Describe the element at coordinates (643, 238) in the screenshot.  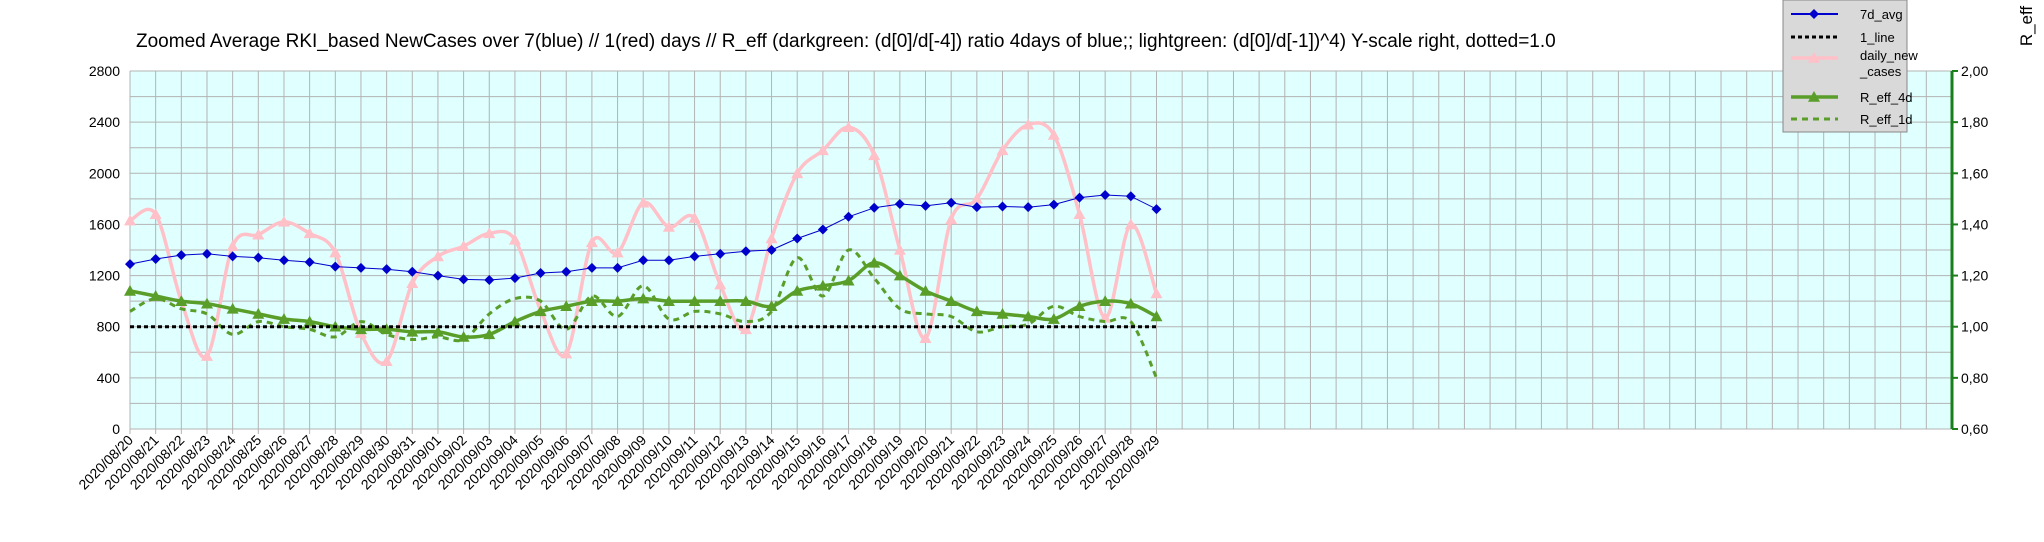
I see `series-7d-avg` at that location.